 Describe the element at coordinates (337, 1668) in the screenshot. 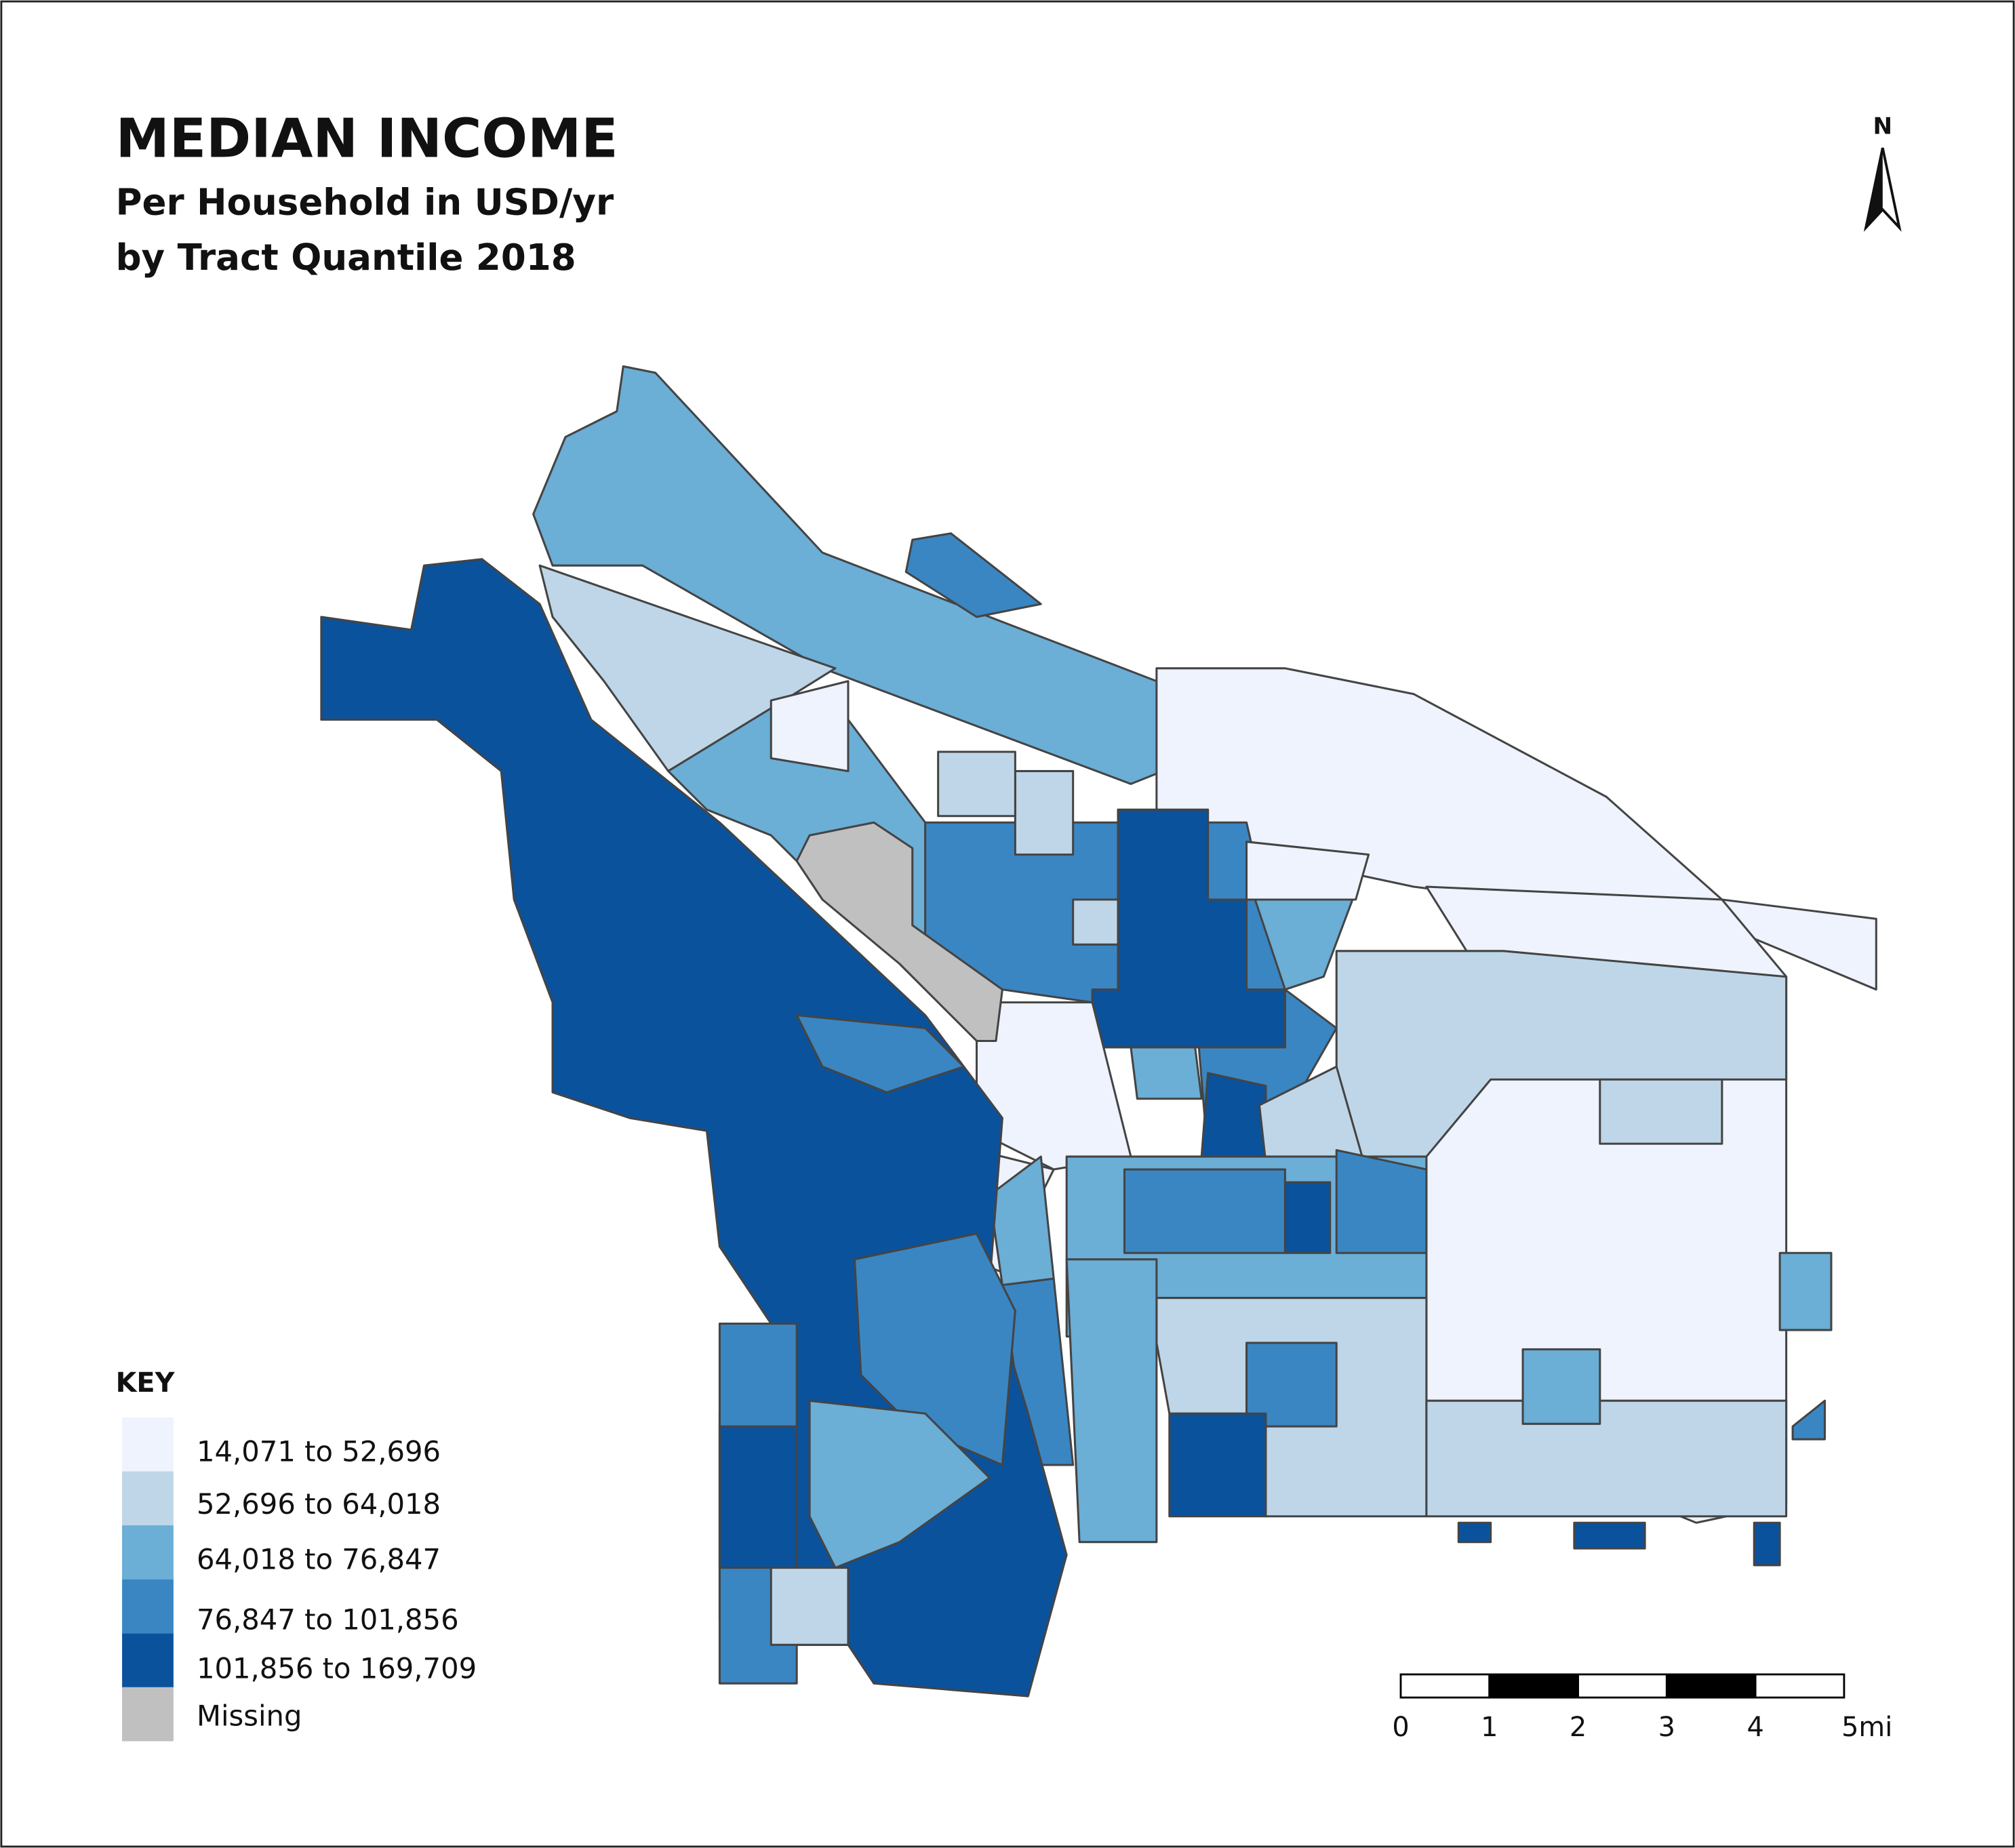

I see `legend-label: 101,856 to 169,709` at that location.